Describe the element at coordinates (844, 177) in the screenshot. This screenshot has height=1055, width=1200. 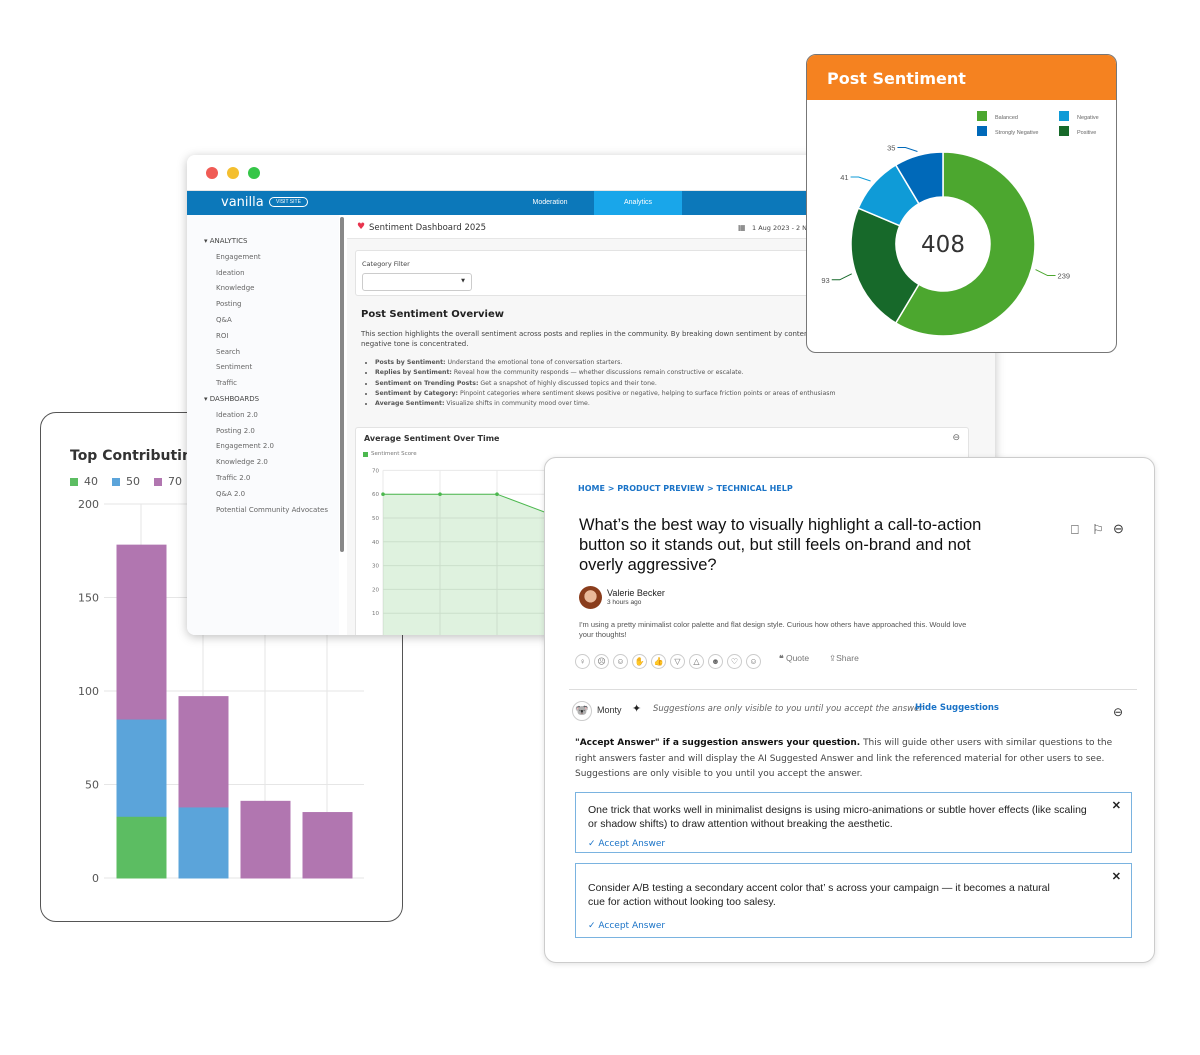
I see `slice-value-label: 41` at that location.